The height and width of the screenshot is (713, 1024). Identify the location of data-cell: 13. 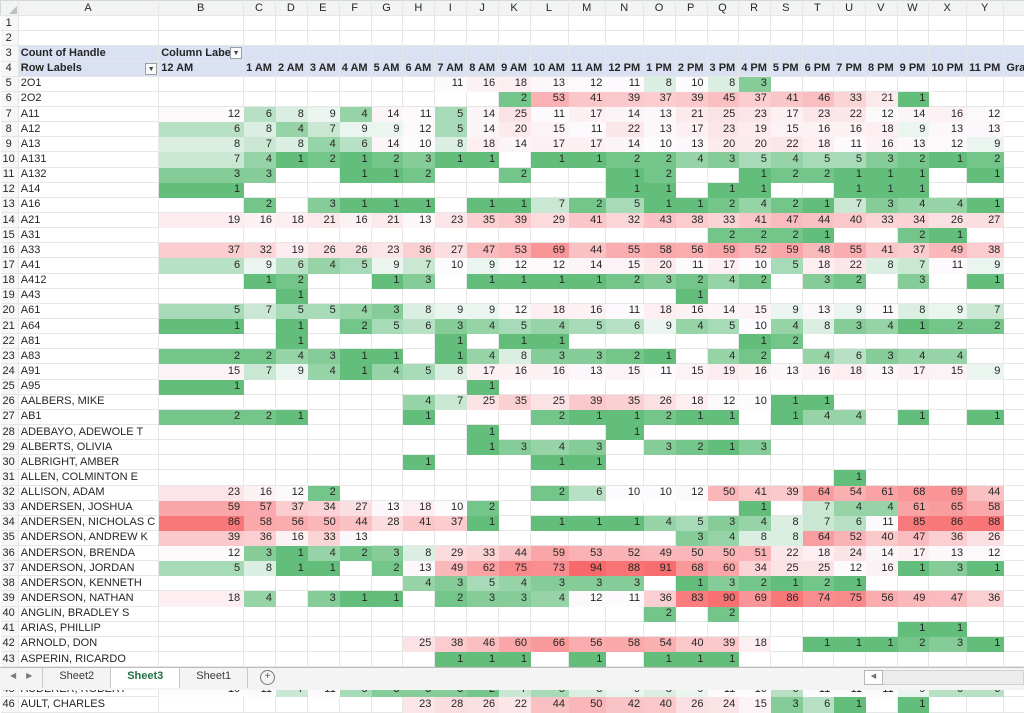
(659, 114).